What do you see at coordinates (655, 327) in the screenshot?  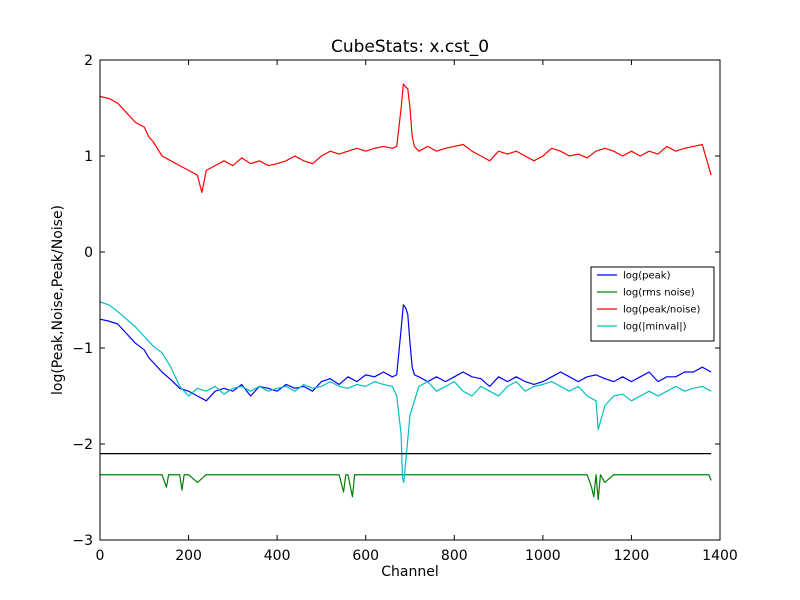 I see `legend-entry: log(|minval|)` at bounding box center [655, 327].